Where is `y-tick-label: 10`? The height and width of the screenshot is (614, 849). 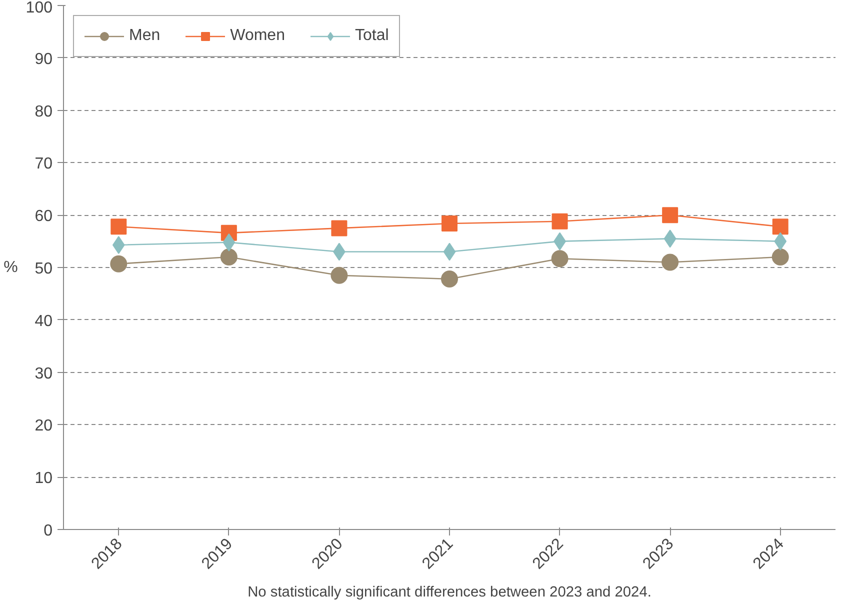
y-tick-label: 10 is located at coordinates (43, 479).